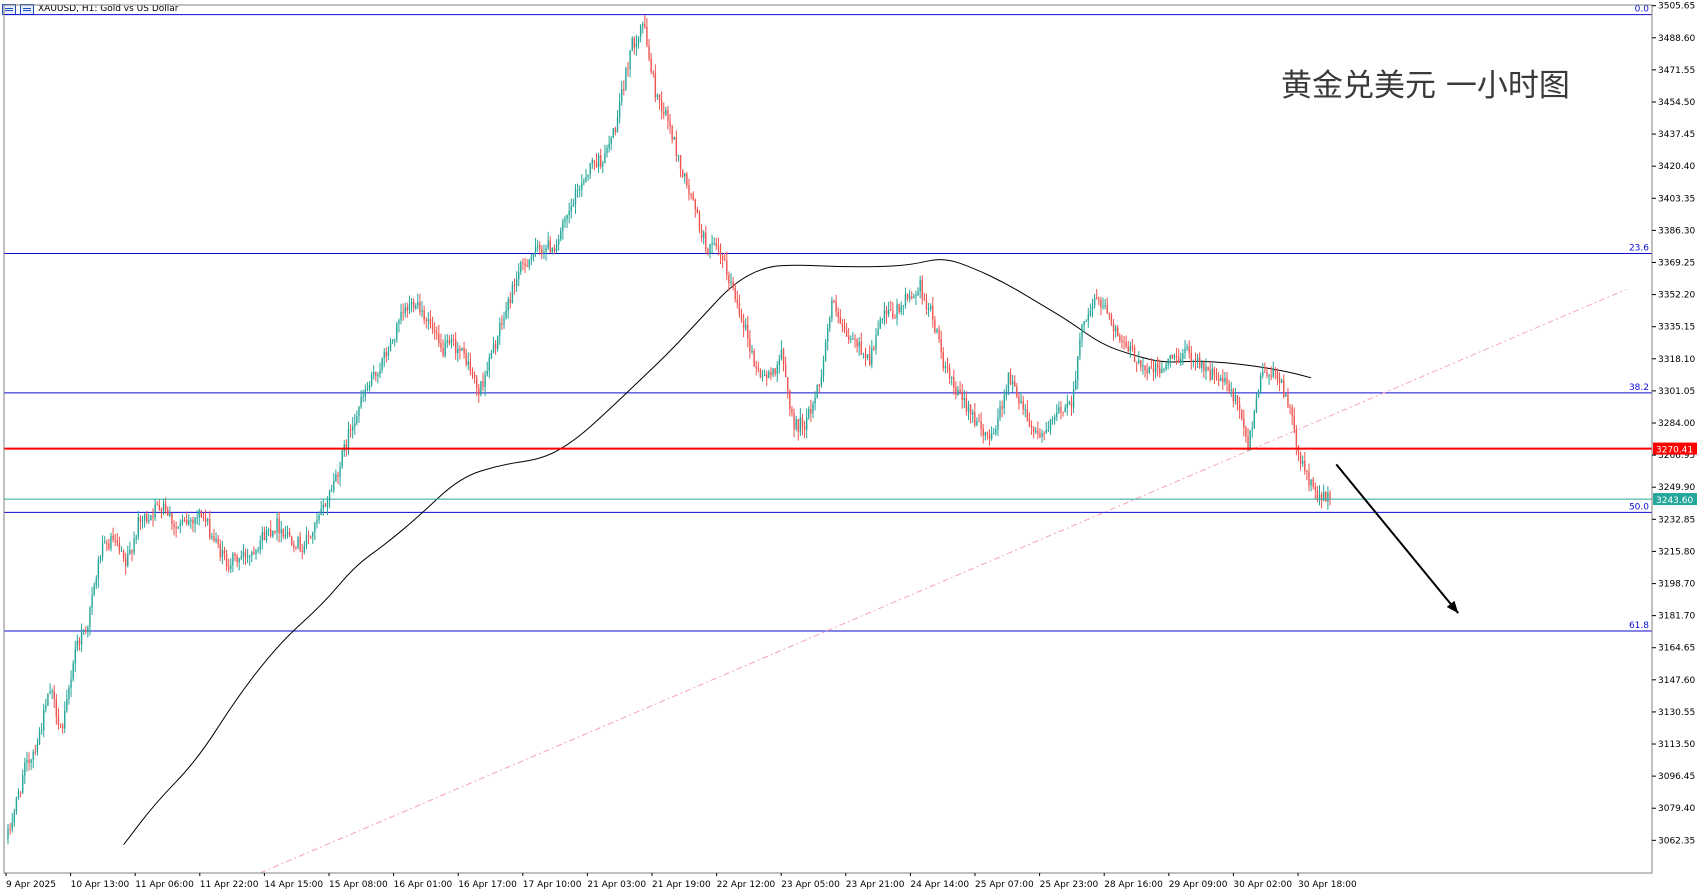 This screenshot has height=893, width=1704. I want to click on x-tick-label: 30 Apr 02:00, so click(1262, 885).